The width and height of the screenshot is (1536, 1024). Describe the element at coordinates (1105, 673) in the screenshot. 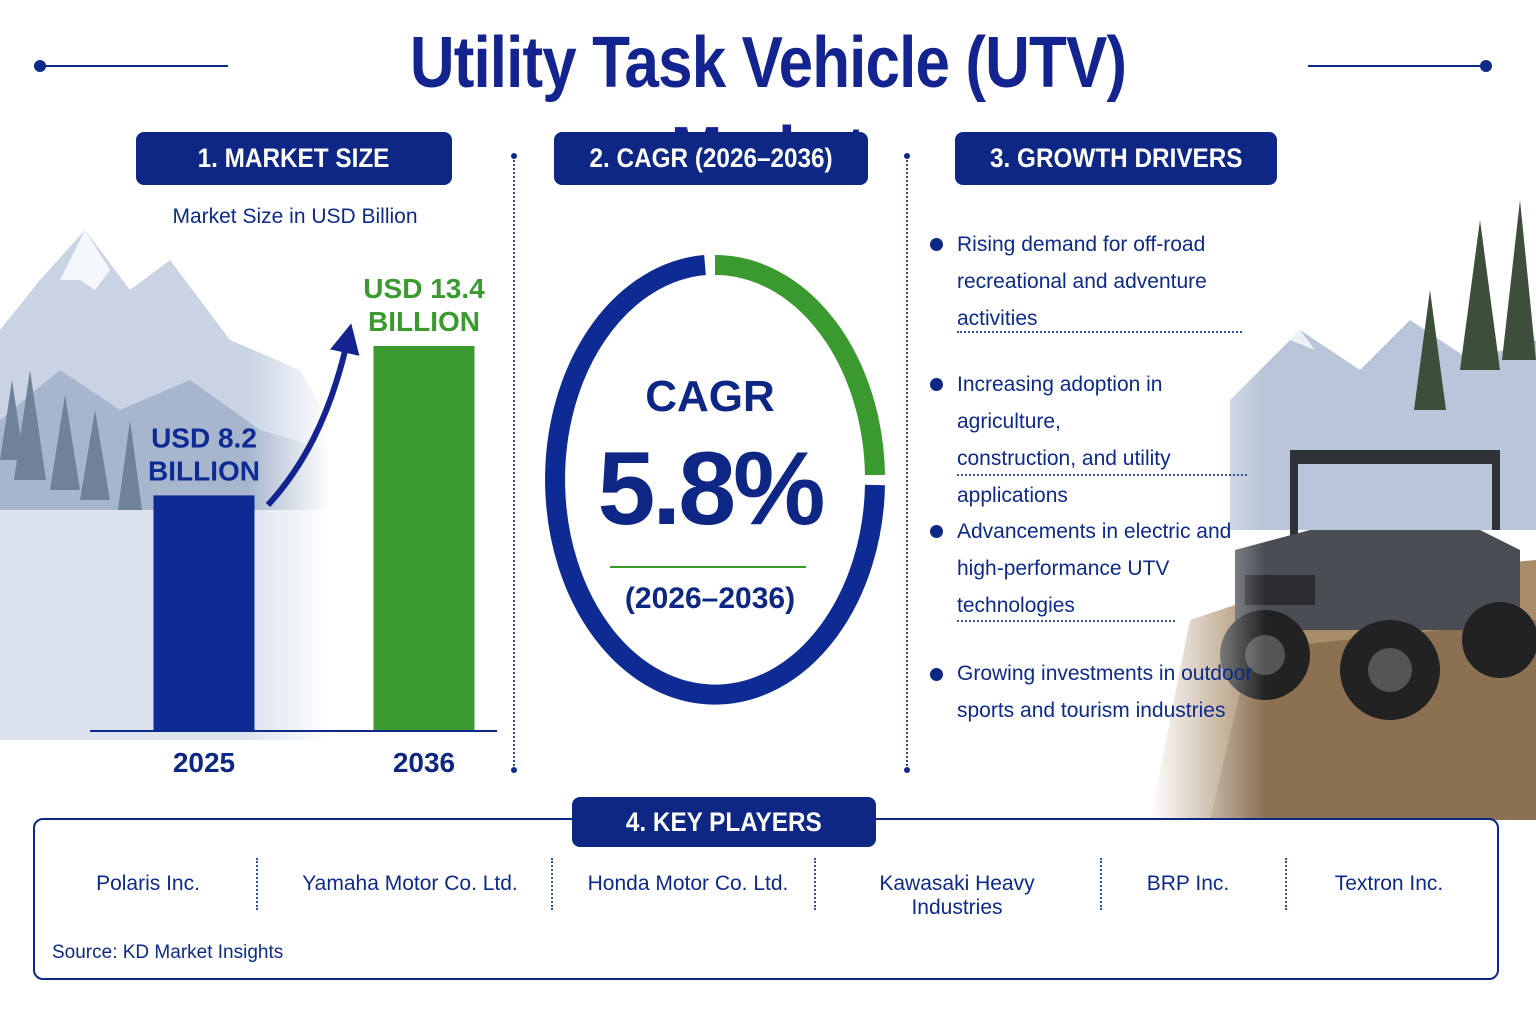

I see `growth-driver-4-line-1: Growing investments in outdoor` at that location.